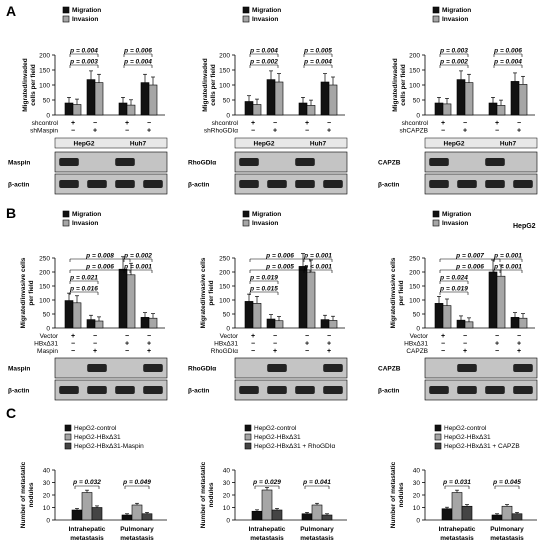 This screenshot has height=557, width=550. I want to click on y-tick-label: 200, so click(224, 56).